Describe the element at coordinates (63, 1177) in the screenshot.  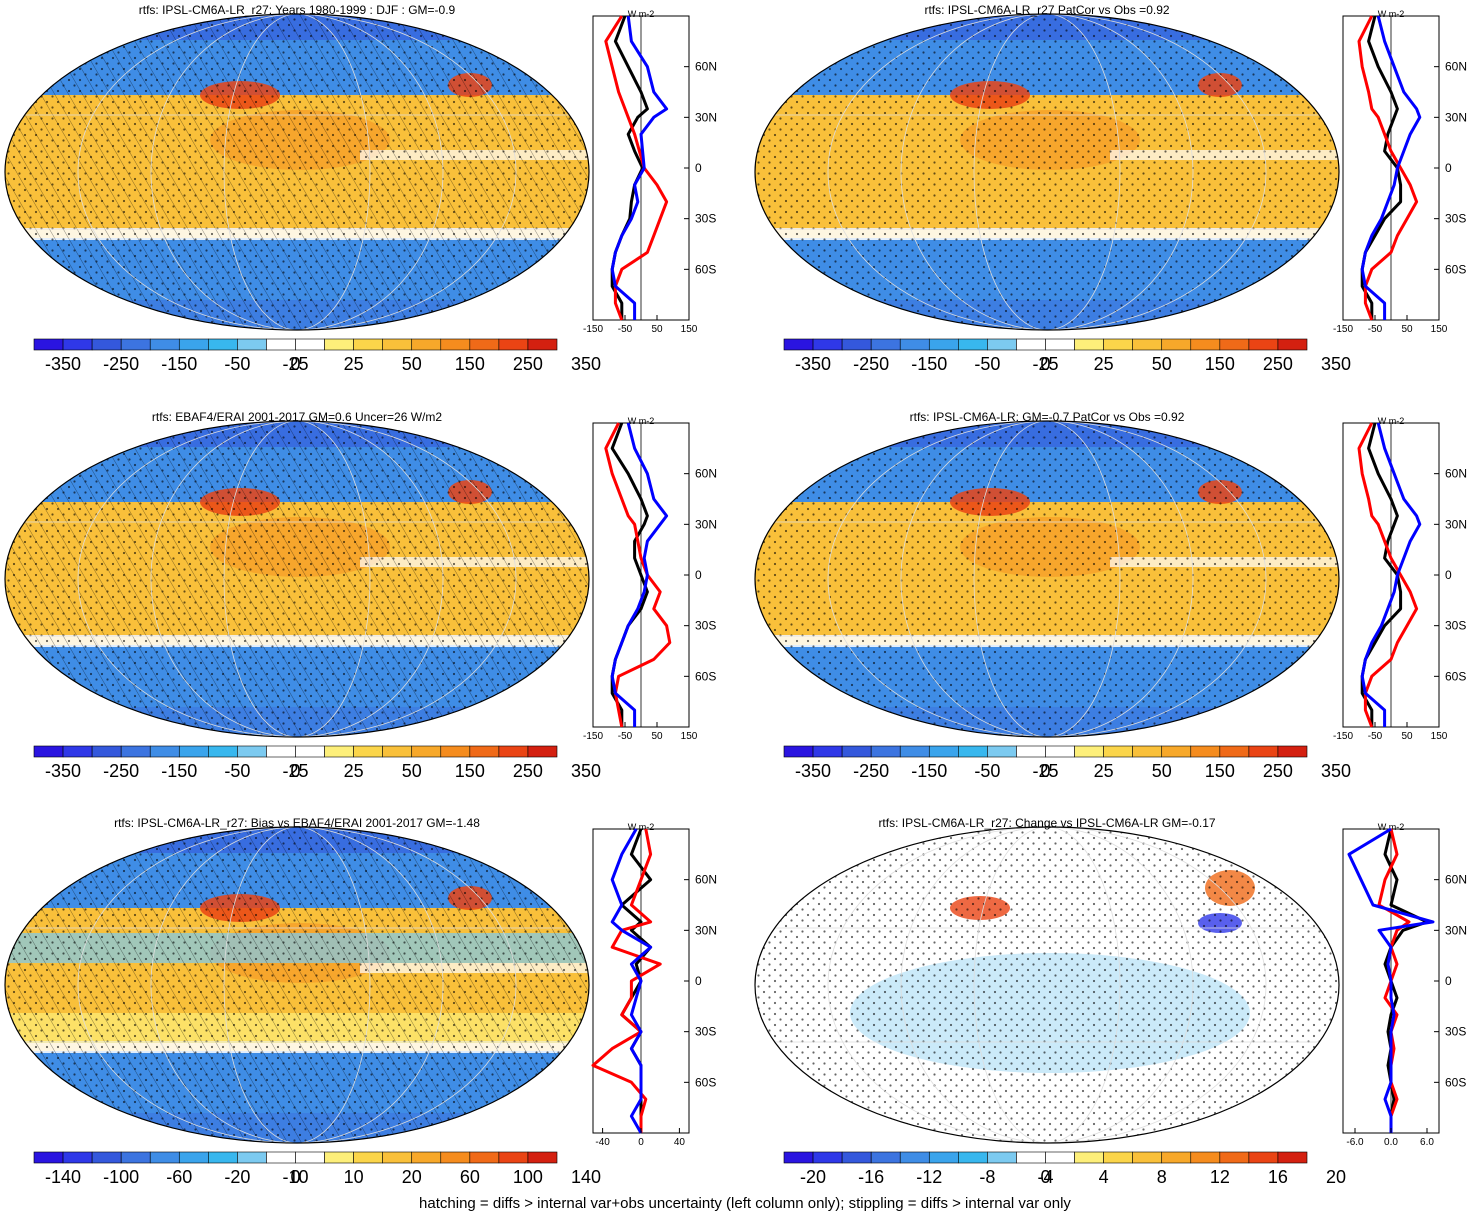
I see `colorbar-label: -140` at that location.